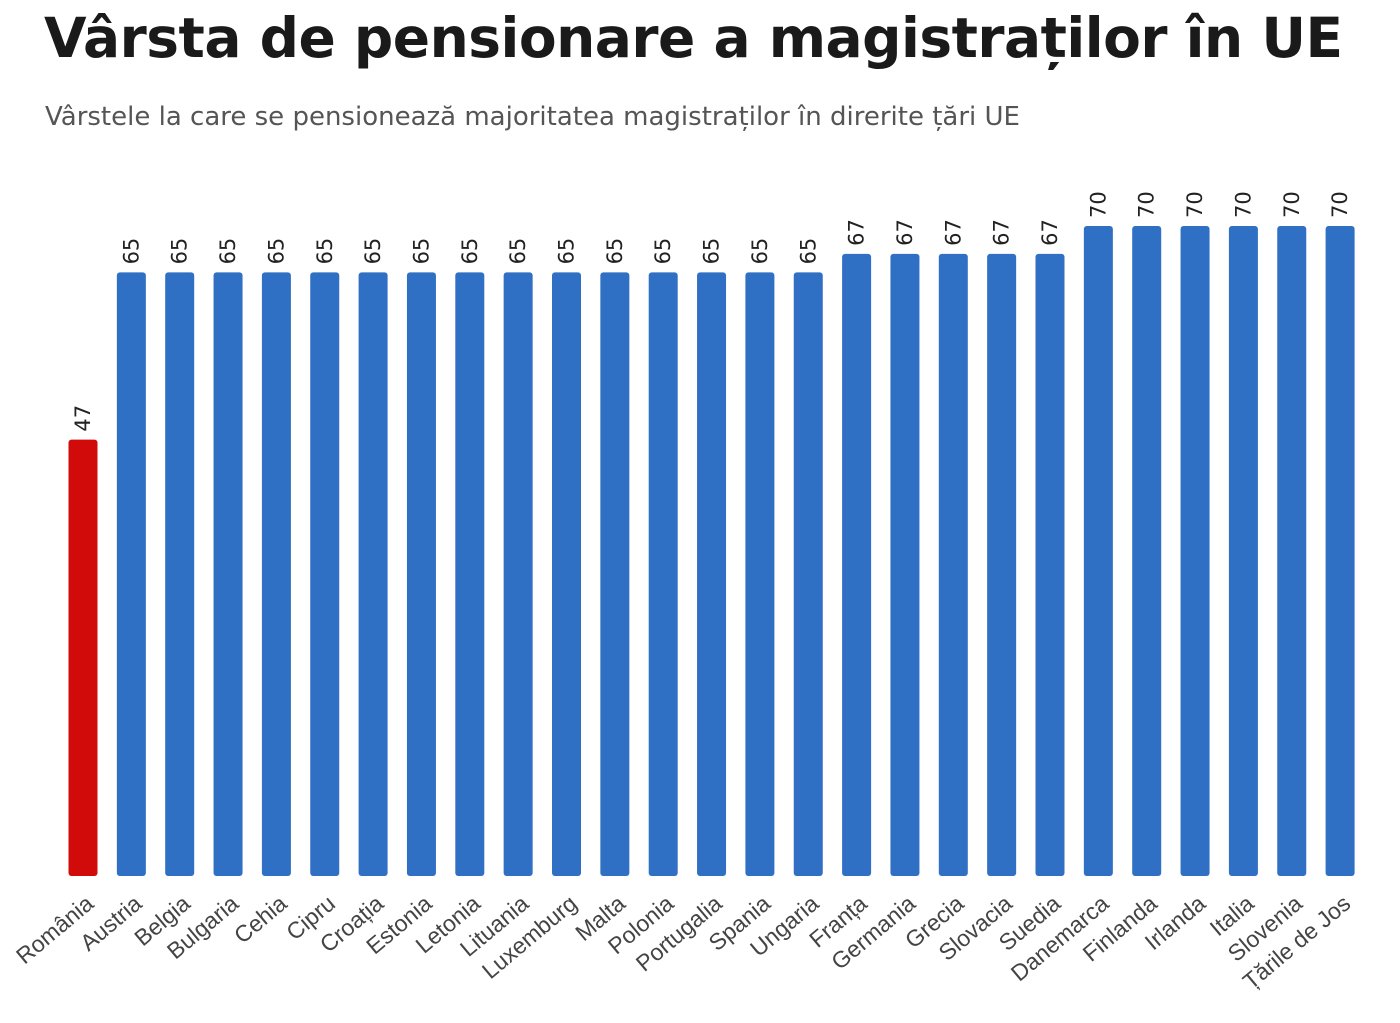  What do you see at coordinates (760, 251) in the screenshot?
I see `data-label-14: 65` at bounding box center [760, 251].